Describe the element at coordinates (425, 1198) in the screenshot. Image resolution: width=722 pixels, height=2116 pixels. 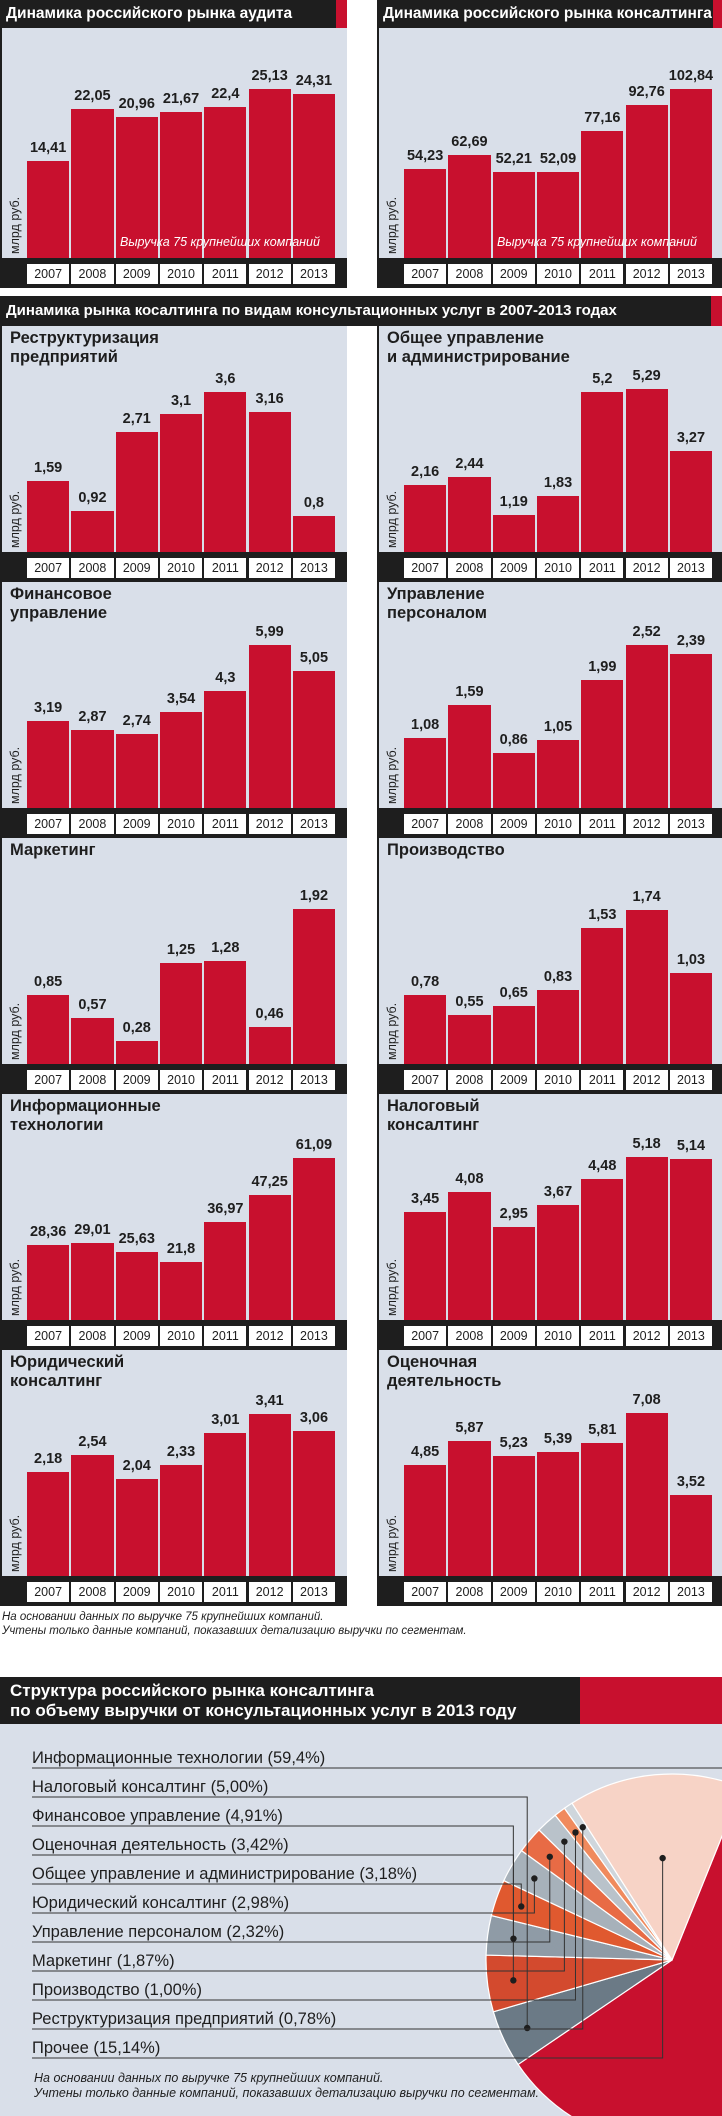
I see `value-label-2007: 3,45` at that location.